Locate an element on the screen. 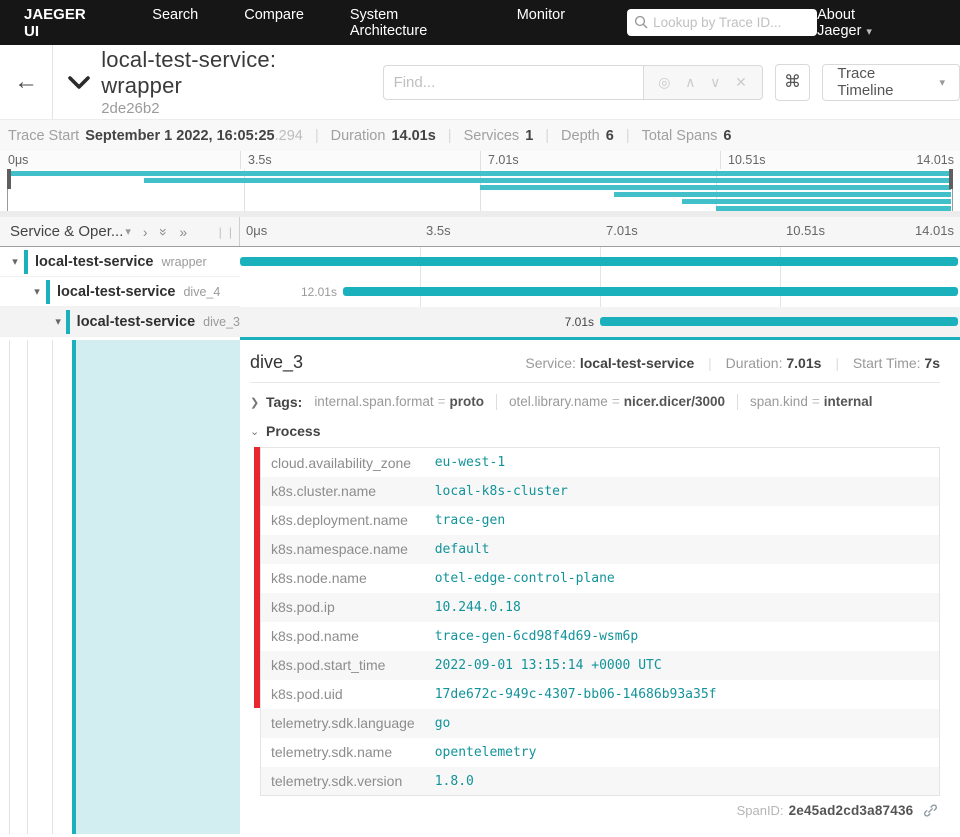 The image size is (960, 837). duration-label: Duration is located at coordinates (358, 135).